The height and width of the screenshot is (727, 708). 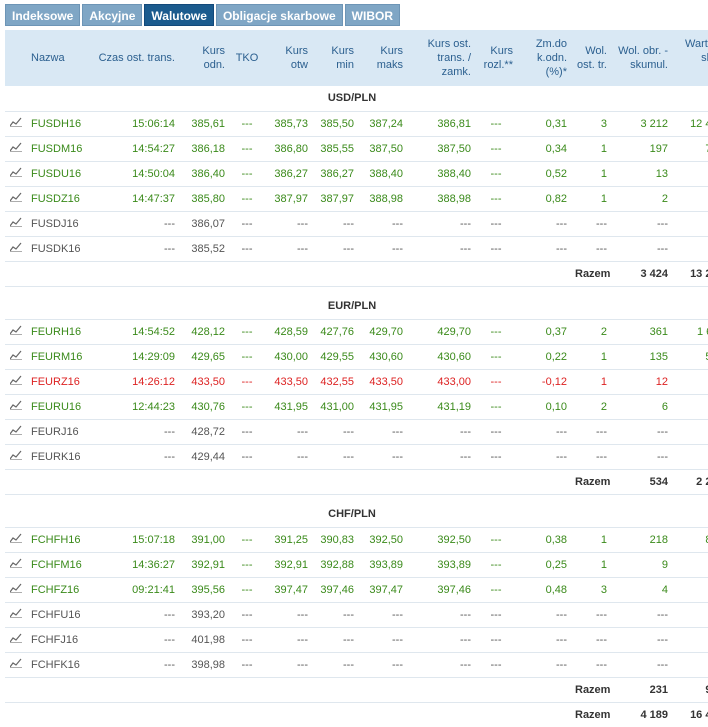 What do you see at coordinates (641, 58) in the screenshot?
I see `header-wol-obr: Wol. obr. - skumul.` at bounding box center [641, 58].